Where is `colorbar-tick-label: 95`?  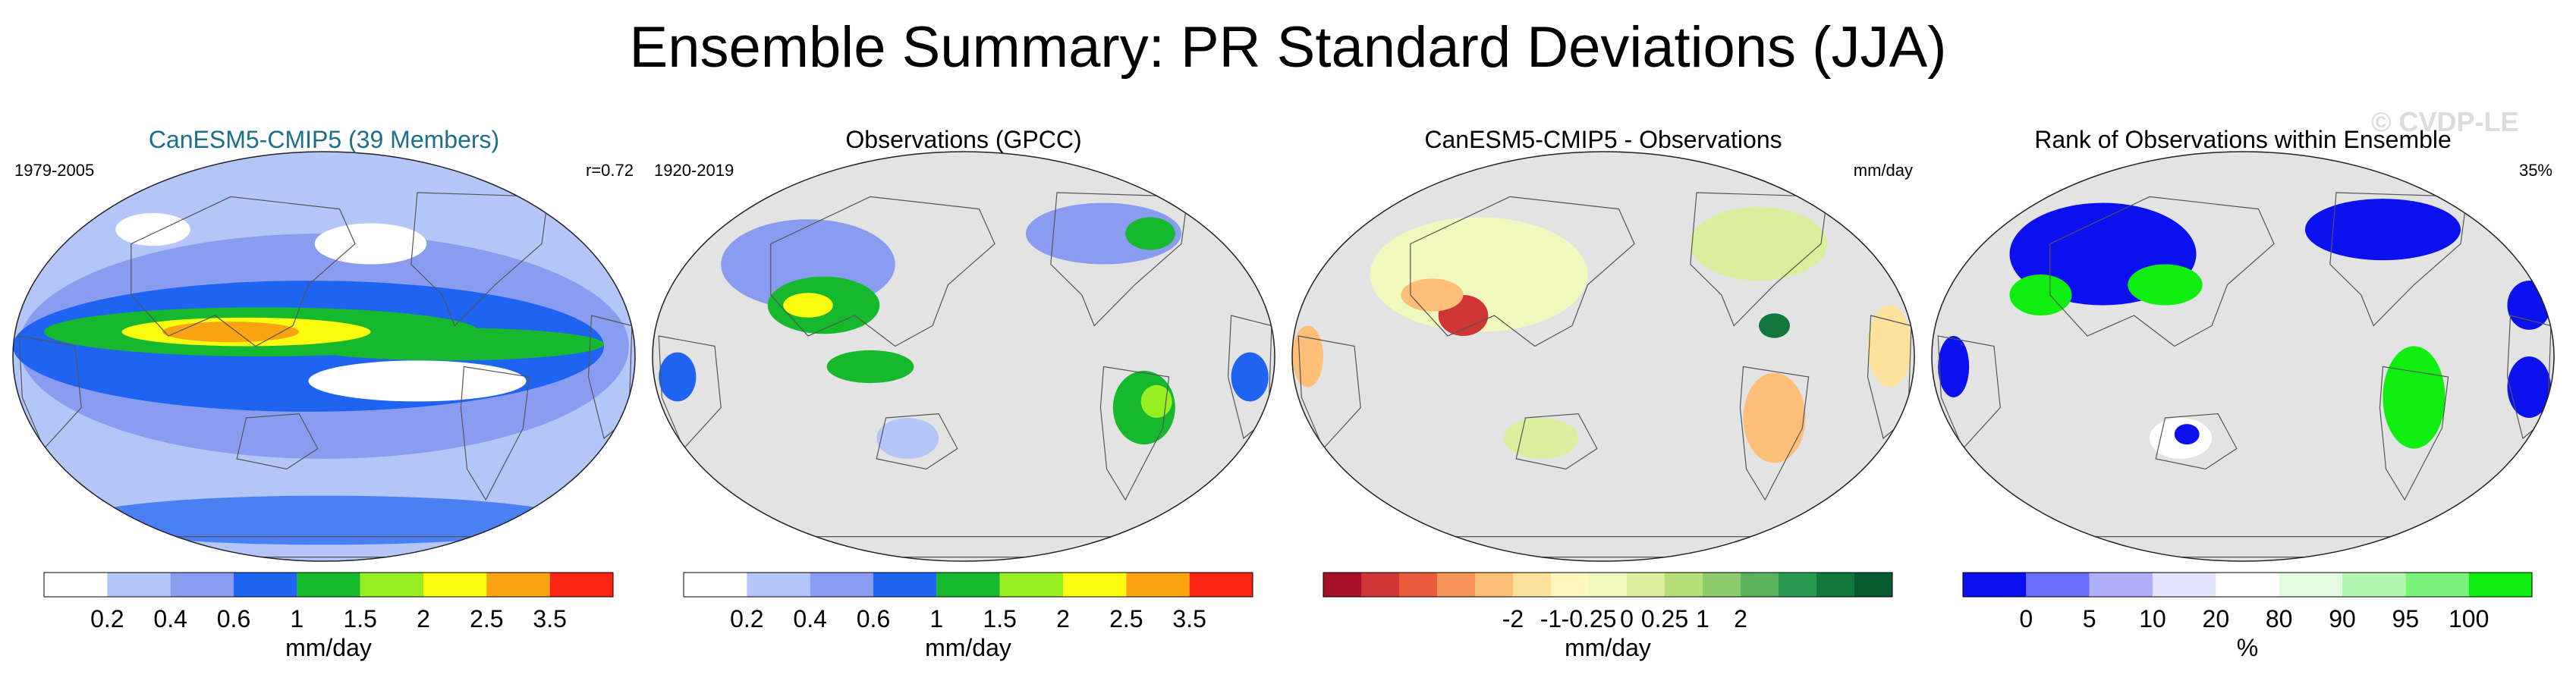 colorbar-tick-label: 95 is located at coordinates (2406, 618).